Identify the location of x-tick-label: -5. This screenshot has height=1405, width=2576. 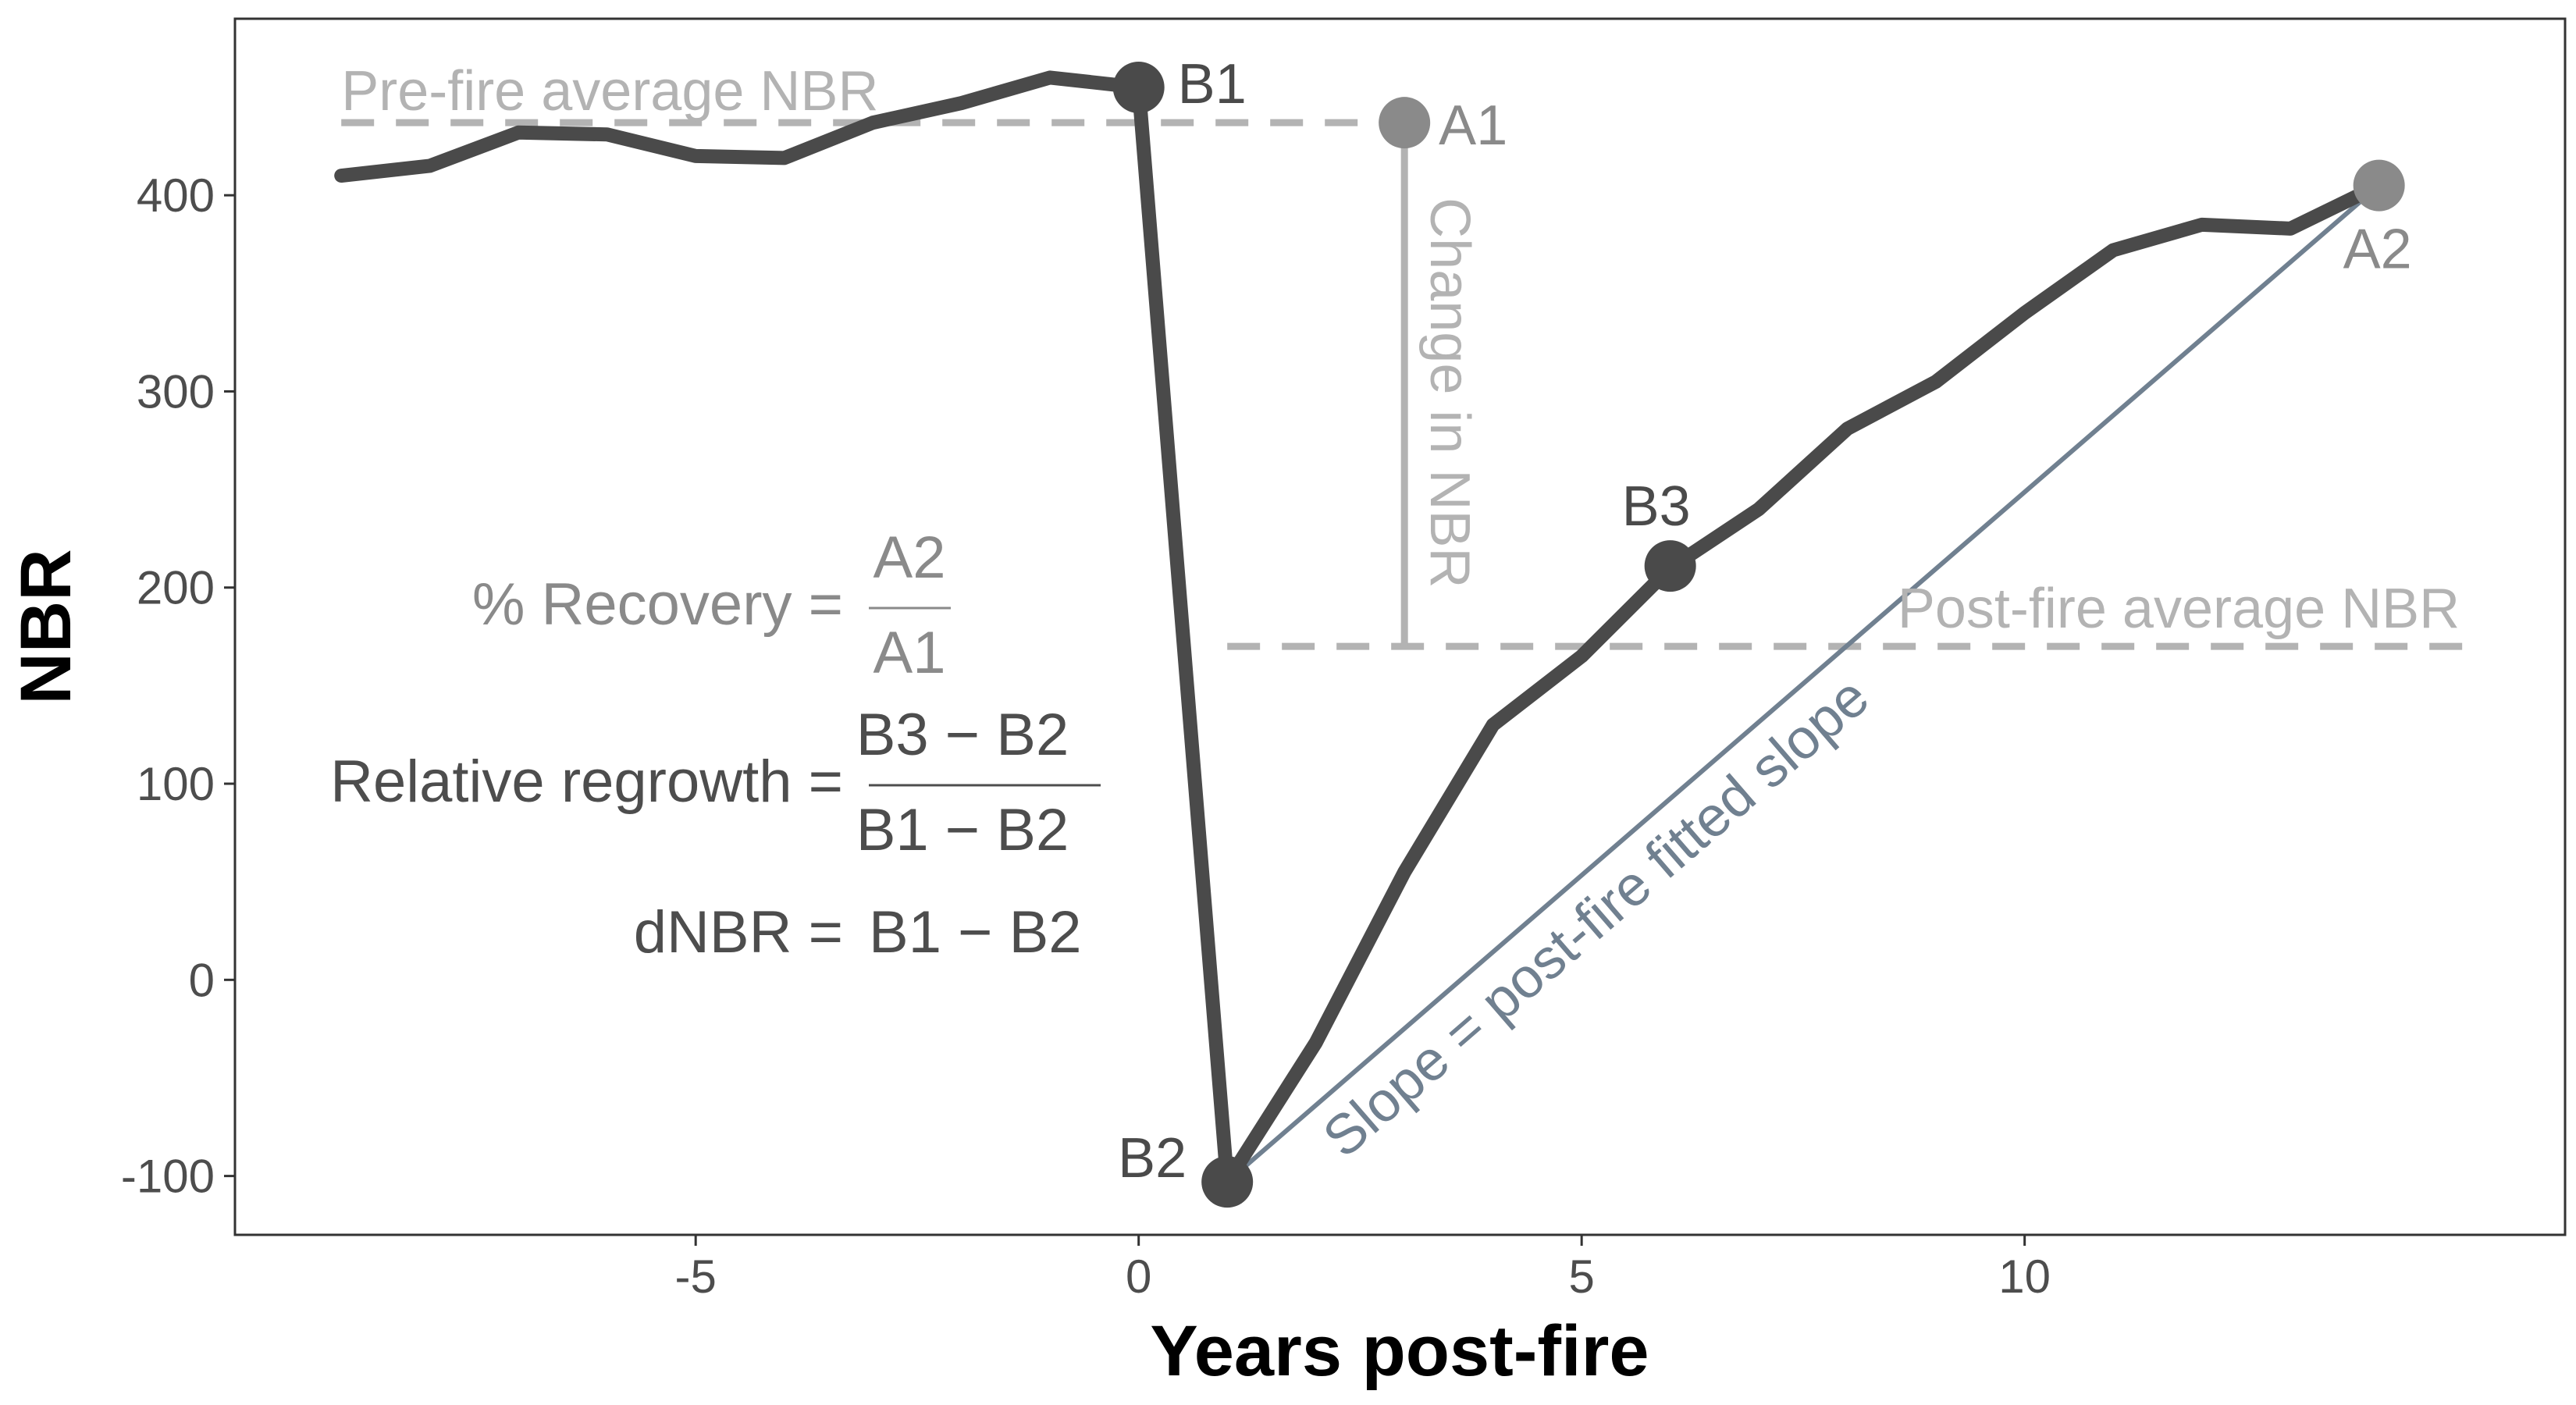
(696, 1277).